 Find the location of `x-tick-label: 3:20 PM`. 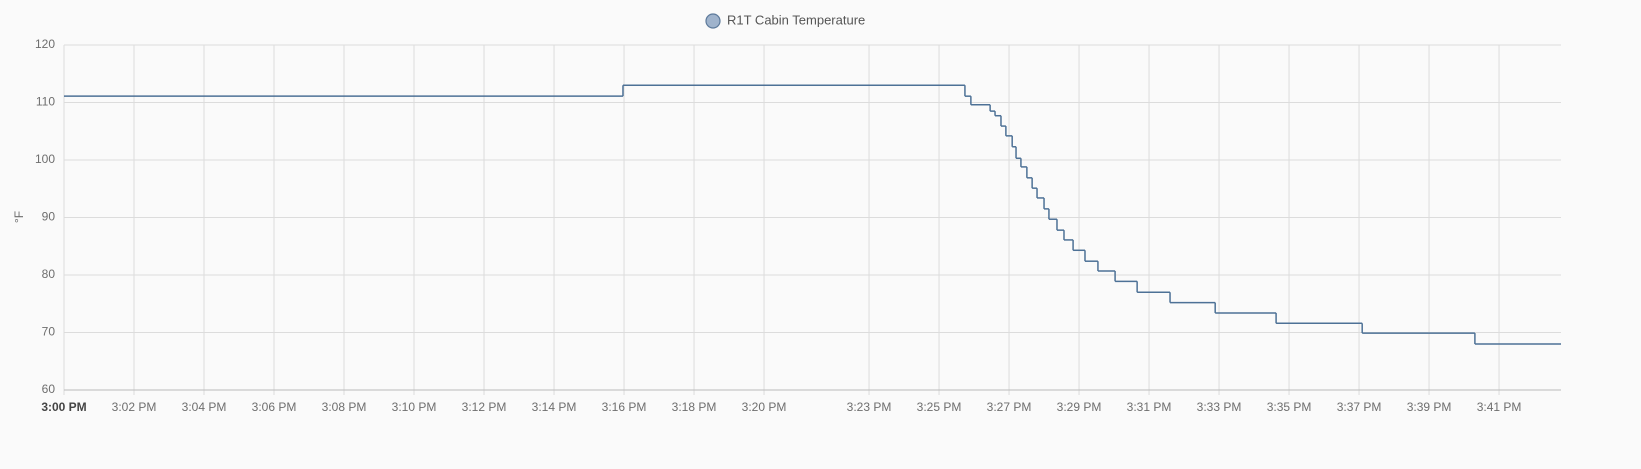

x-tick-label: 3:20 PM is located at coordinates (764, 407).